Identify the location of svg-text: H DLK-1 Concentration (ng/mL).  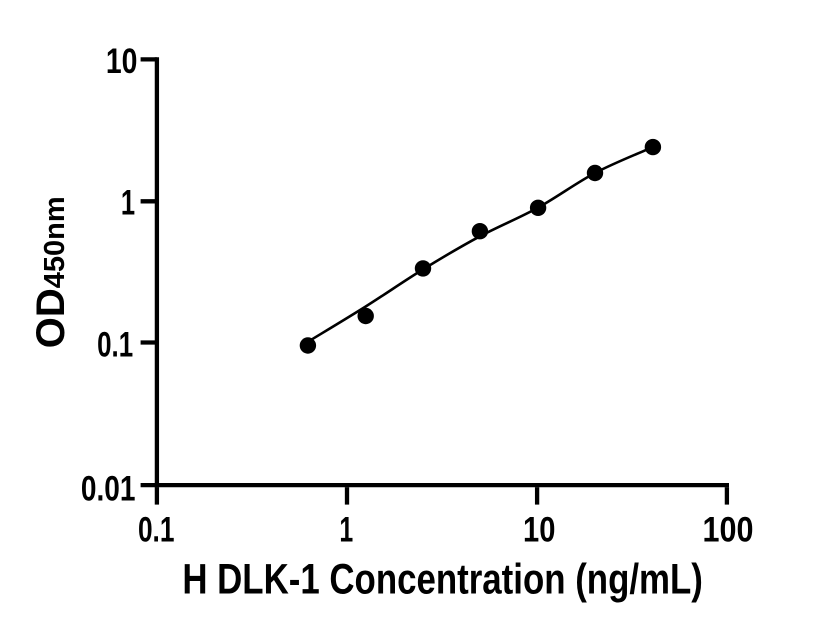
(442, 579).